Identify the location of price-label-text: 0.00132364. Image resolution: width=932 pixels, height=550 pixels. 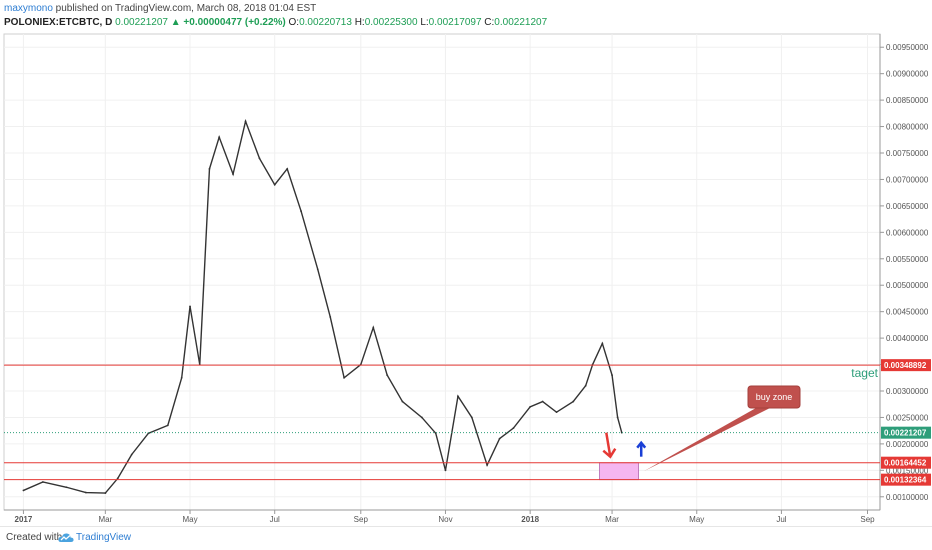
(905, 480).